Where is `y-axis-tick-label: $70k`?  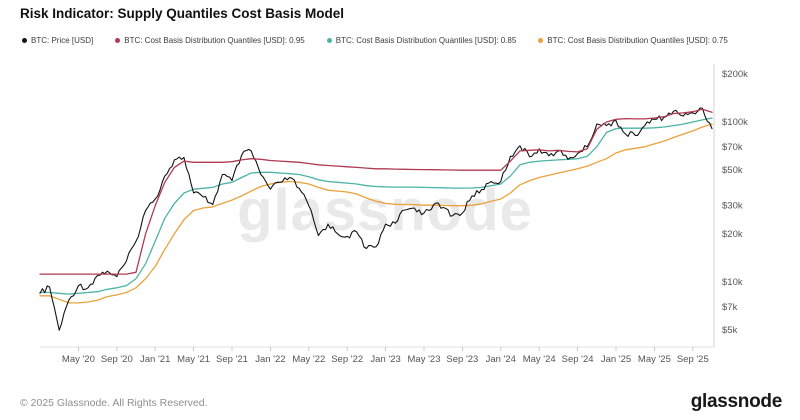
y-axis-tick-label: $70k is located at coordinates (732, 147).